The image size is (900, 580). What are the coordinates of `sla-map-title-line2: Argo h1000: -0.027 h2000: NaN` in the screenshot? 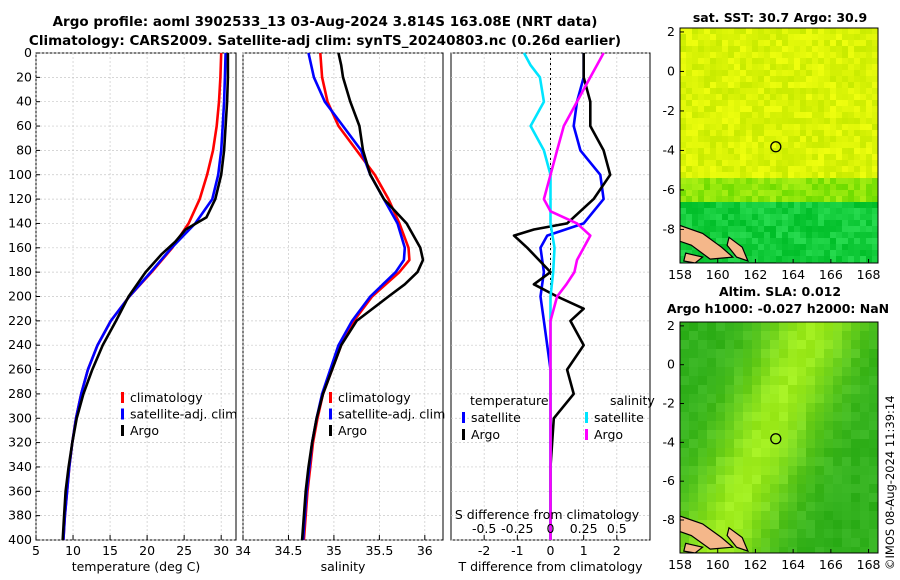 It's located at (778, 308).